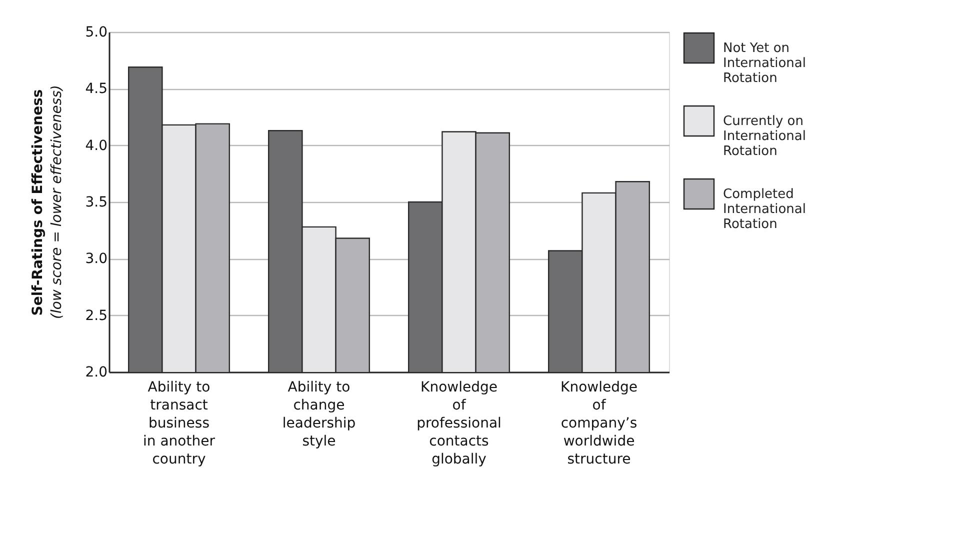 The image size is (961, 548). I want to click on y-tick-label: 3.0, so click(96, 259).